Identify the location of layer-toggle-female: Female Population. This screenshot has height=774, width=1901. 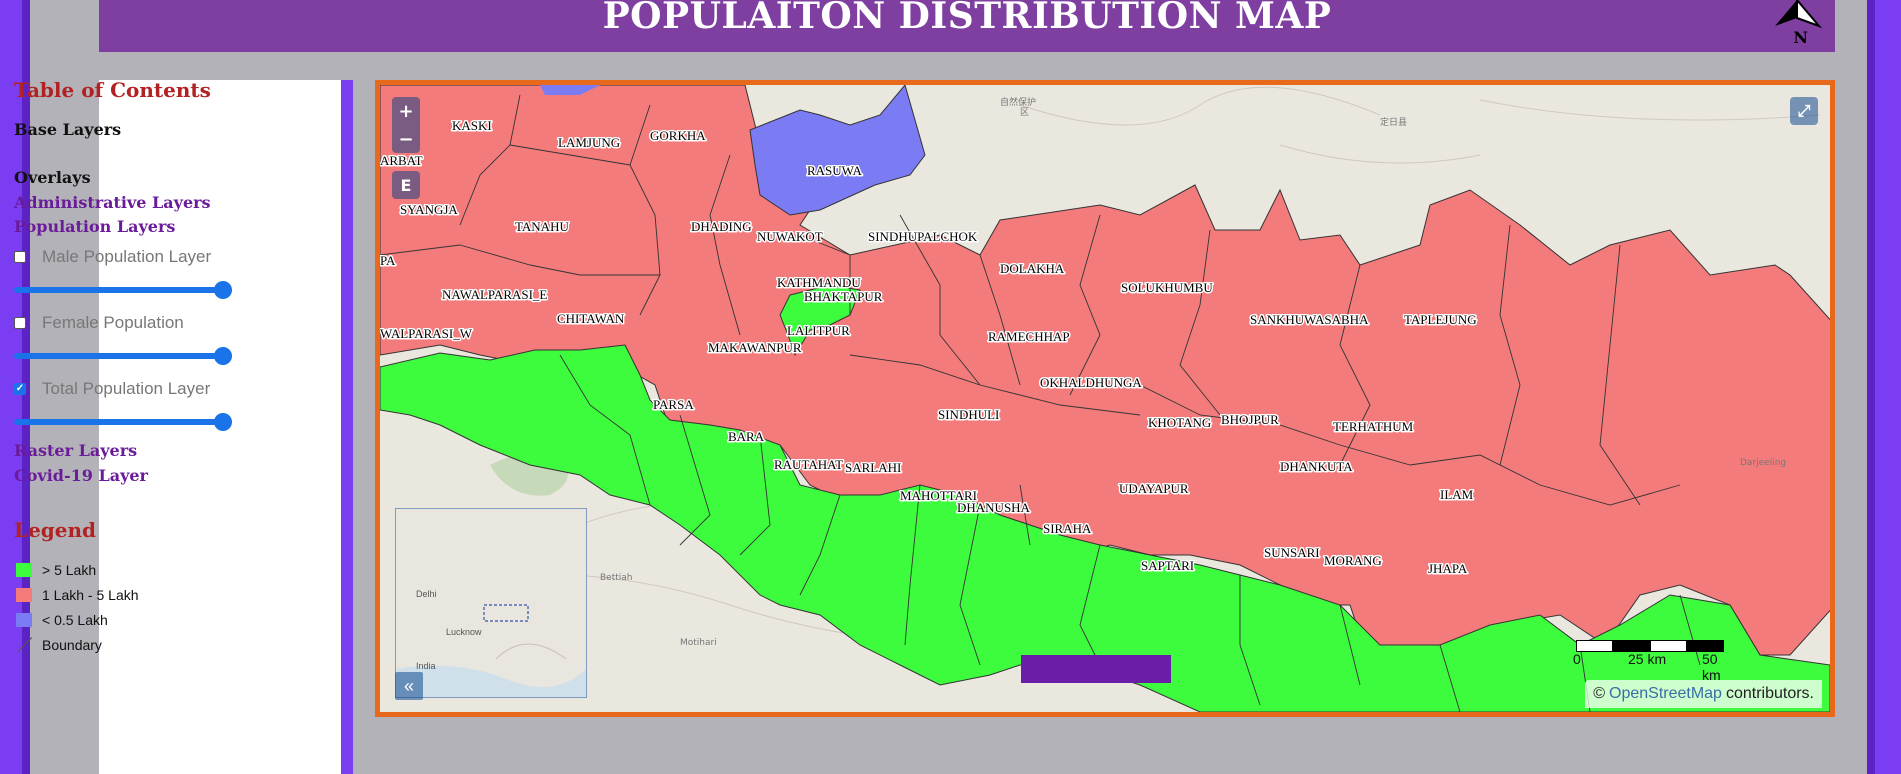
(99, 323).